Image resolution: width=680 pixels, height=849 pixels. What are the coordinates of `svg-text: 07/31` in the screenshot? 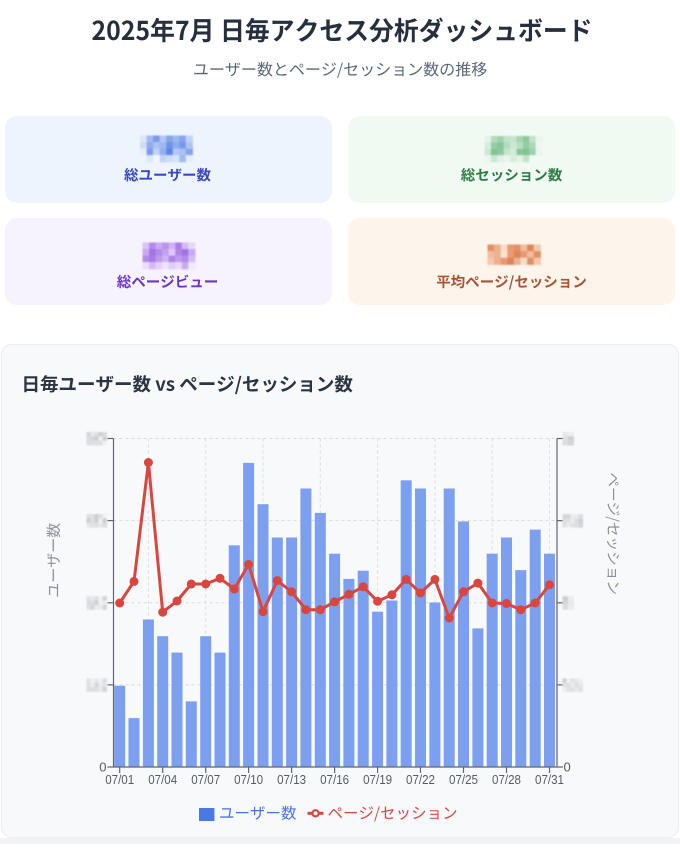 It's located at (549, 779).